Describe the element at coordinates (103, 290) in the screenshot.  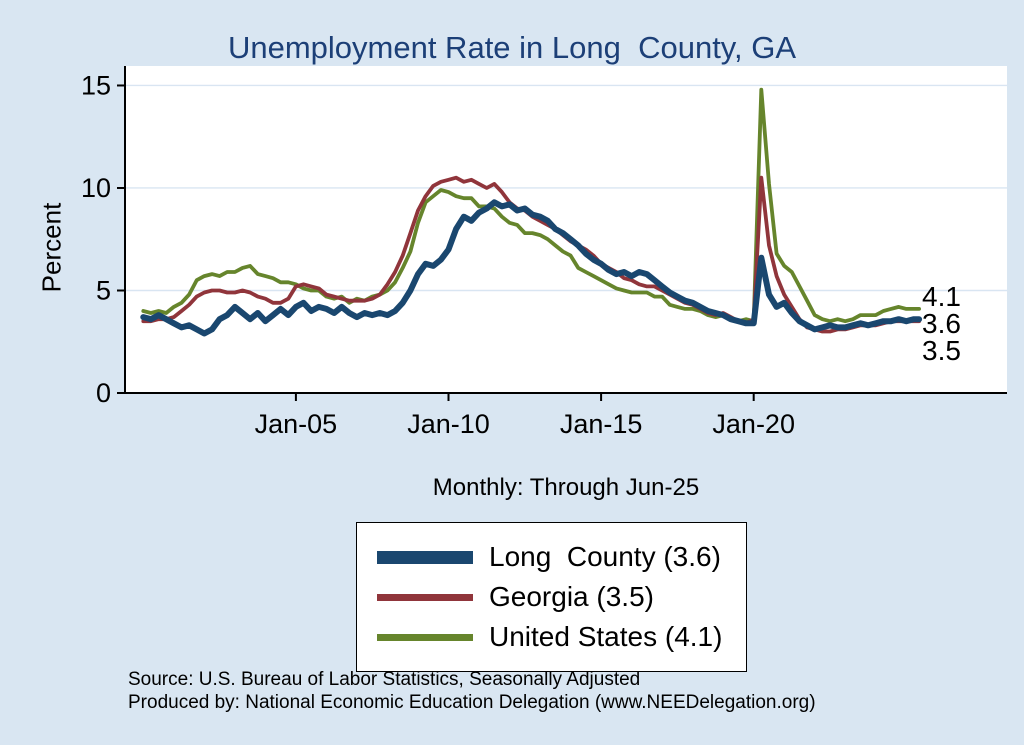
I see `y-tick-label-5: 5` at that location.